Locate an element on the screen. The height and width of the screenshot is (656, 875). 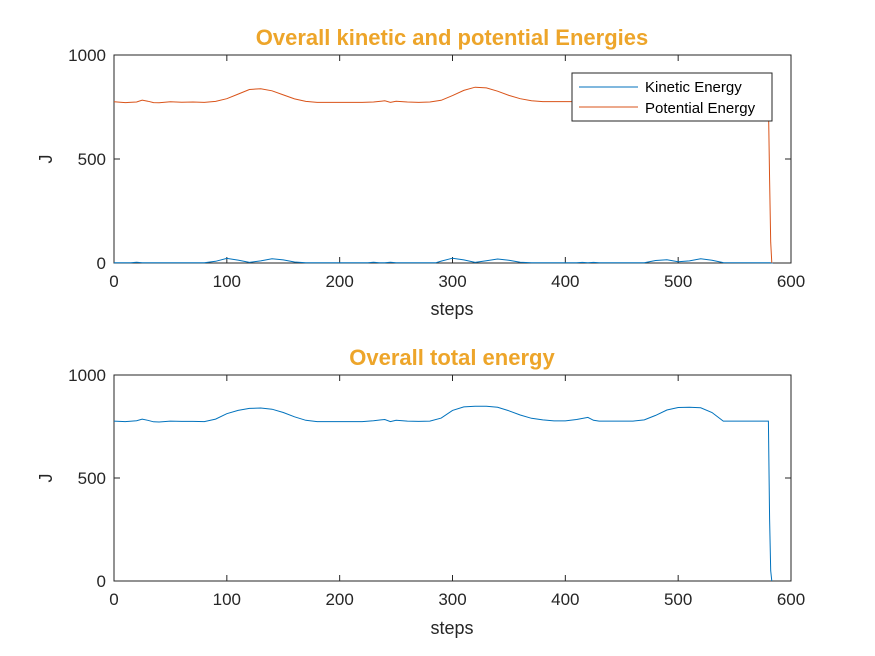
y-axis-label-total: J is located at coordinates (46, 478).